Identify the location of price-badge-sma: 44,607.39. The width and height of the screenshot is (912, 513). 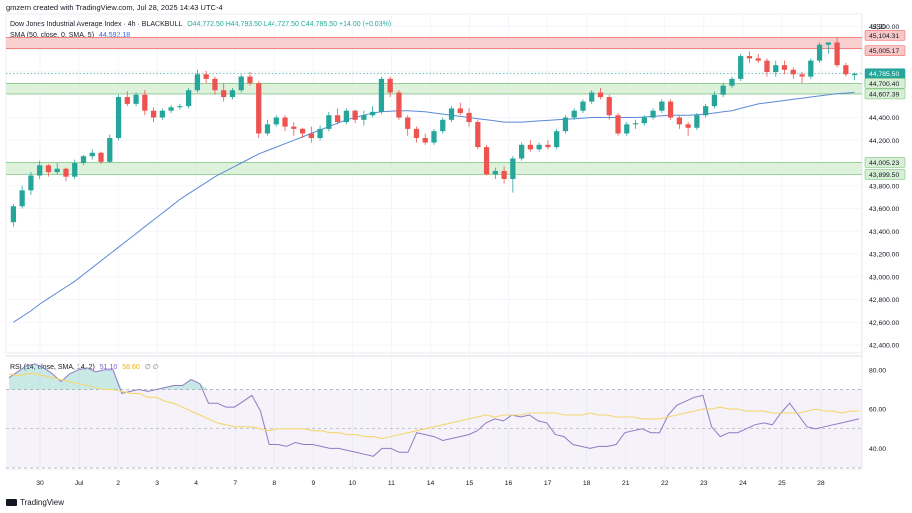
(885, 94).